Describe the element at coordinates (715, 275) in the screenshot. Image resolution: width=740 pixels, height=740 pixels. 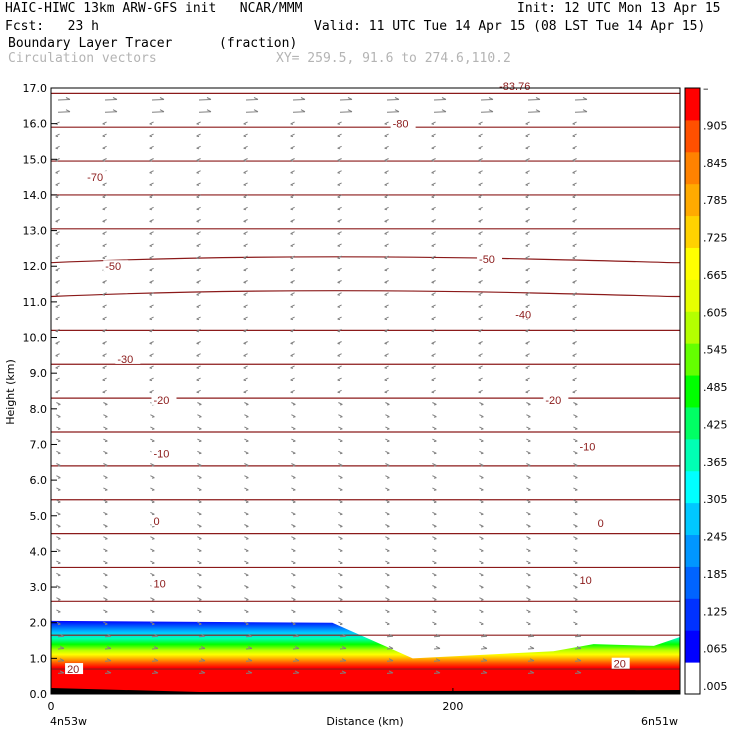
I see `colorbar-label: .665` at that location.